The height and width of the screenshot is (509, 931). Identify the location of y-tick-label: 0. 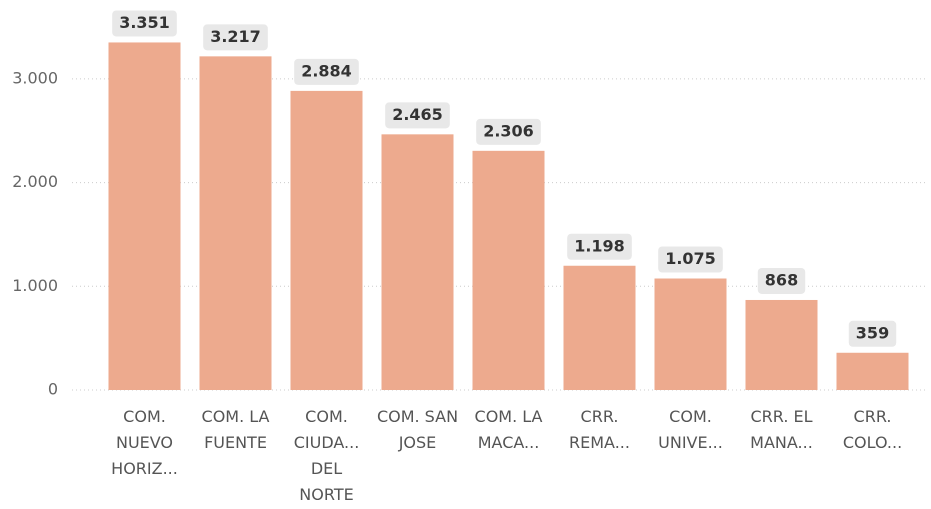
(53, 389).